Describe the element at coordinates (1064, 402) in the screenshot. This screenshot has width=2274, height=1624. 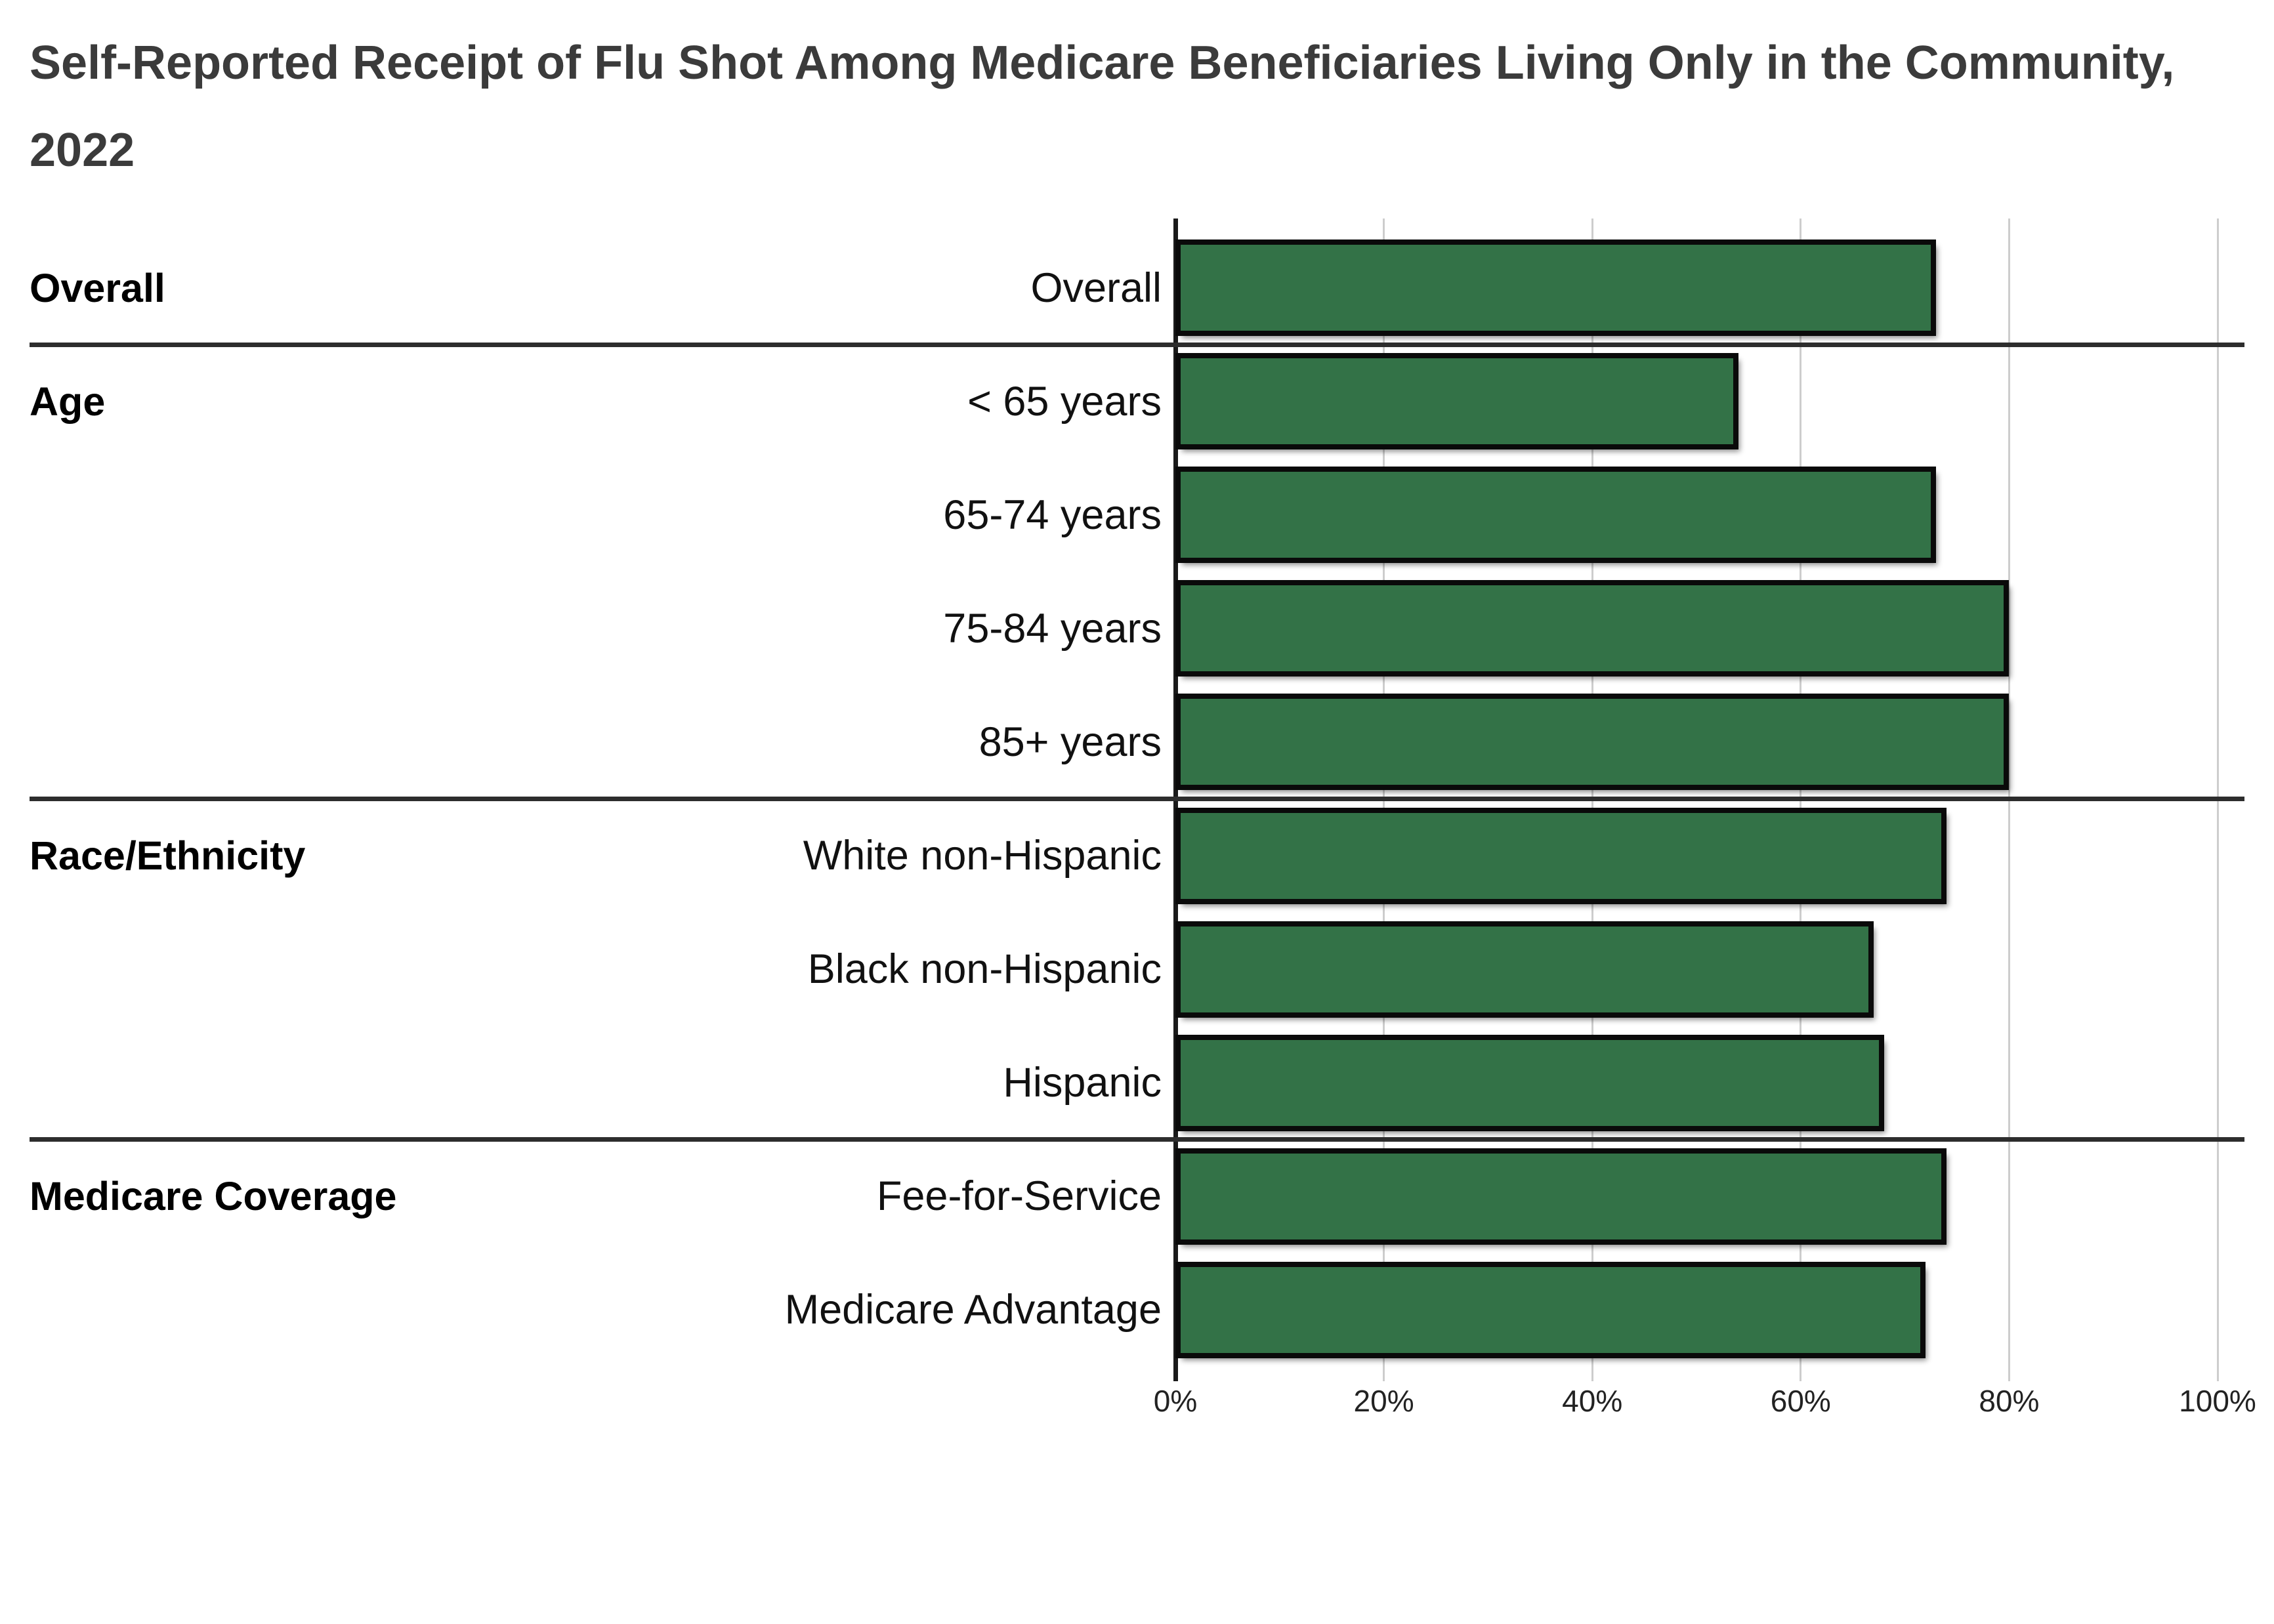
I see `row-label-65-years: < 65 years` at that location.